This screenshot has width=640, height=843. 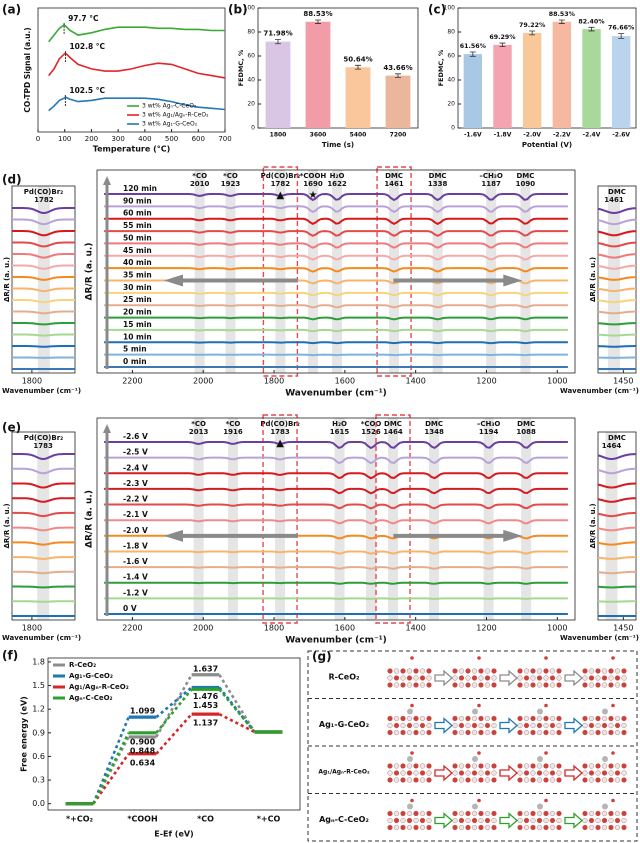 I want to click on y-tick-label: 60, so click(x=251, y=56).